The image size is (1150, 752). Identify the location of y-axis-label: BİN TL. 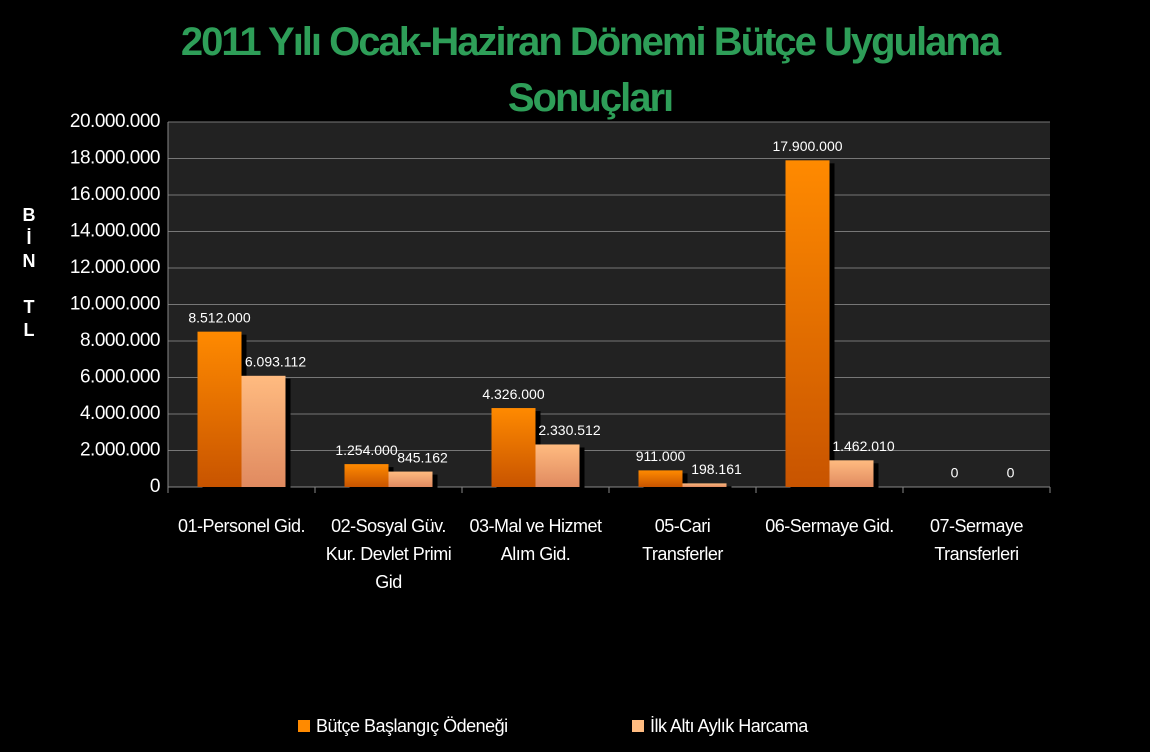
(29, 274).